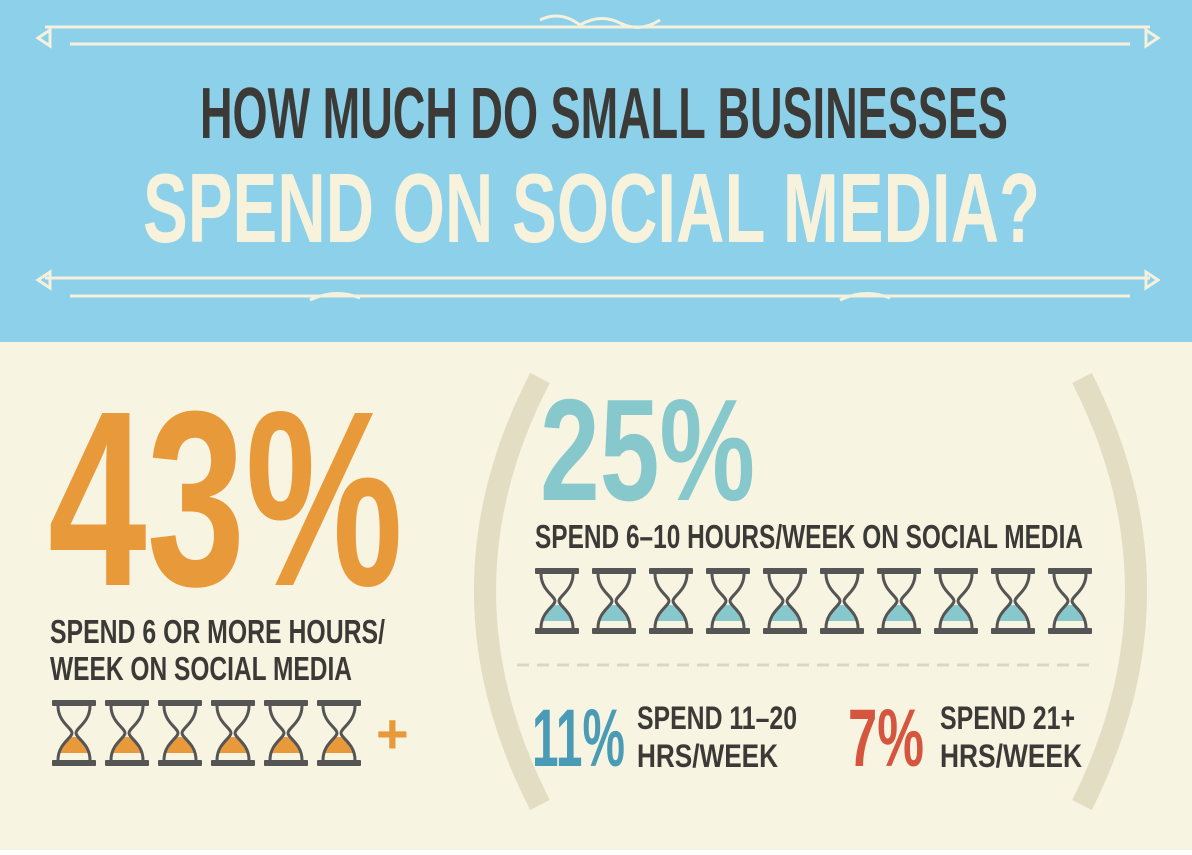 This screenshot has height=855, width=1192. What do you see at coordinates (604, 114) in the screenshot?
I see `title-line1: HOW MUCH DO SMALL BUSINESSES` at bounding box center [604, 114].